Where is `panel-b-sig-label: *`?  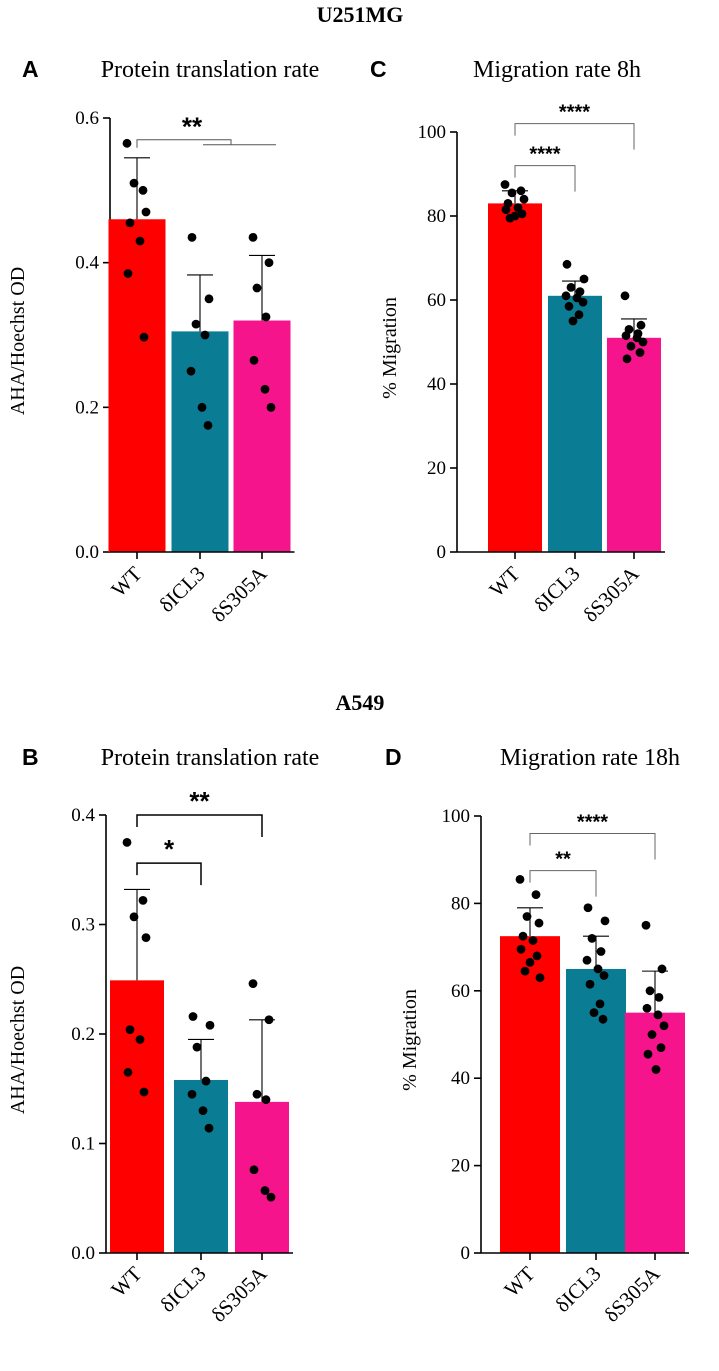 panel-b-sig-label: * is located at coordinates (169, 849).